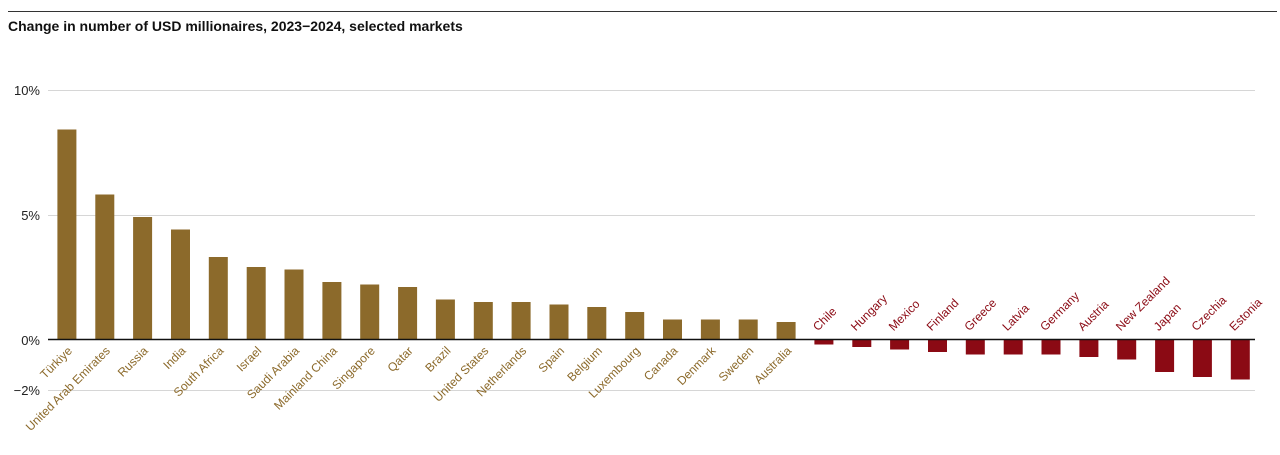 The width and height of the screenshot is (1280, 455). What do you see at coordinates (1246, 314) in the screenshot?
I see `category-label: Estonia` at bounding box center [1246, 314].